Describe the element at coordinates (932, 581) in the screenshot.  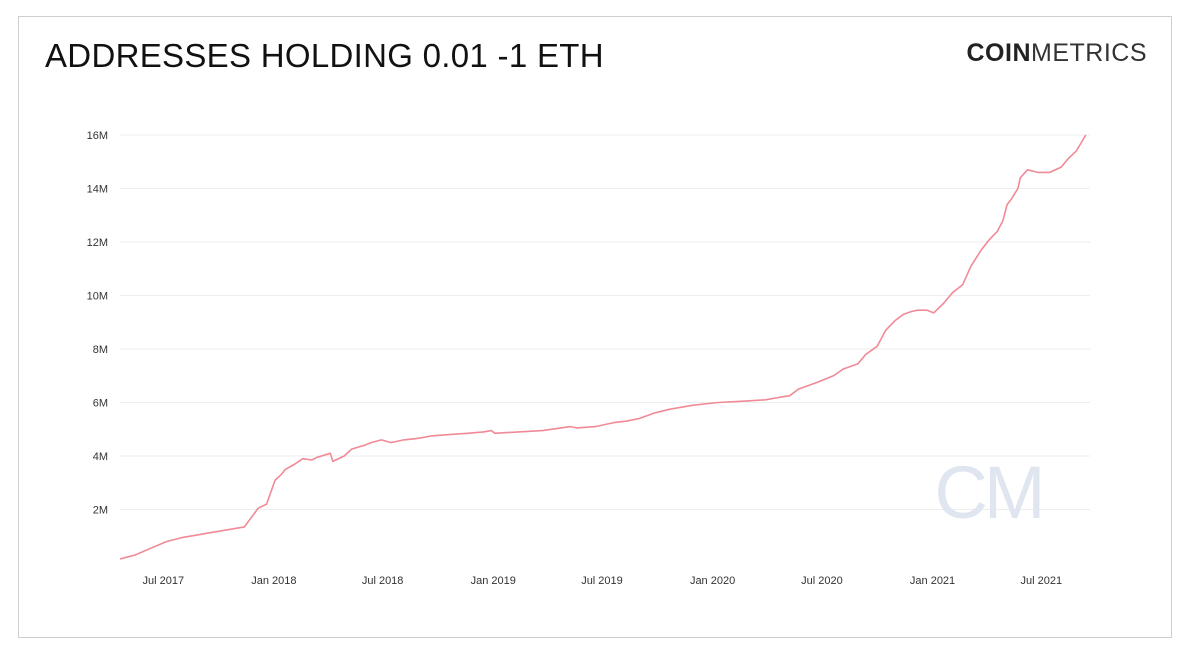
I see `x-tick-label: Jan 2021` at that location.